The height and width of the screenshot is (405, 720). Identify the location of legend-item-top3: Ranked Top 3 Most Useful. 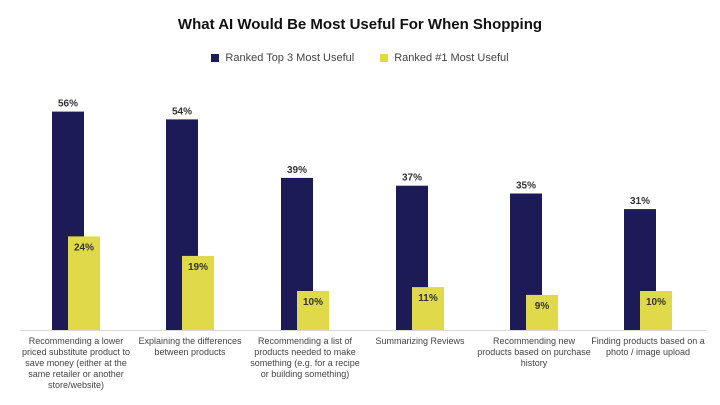
(282, 58).